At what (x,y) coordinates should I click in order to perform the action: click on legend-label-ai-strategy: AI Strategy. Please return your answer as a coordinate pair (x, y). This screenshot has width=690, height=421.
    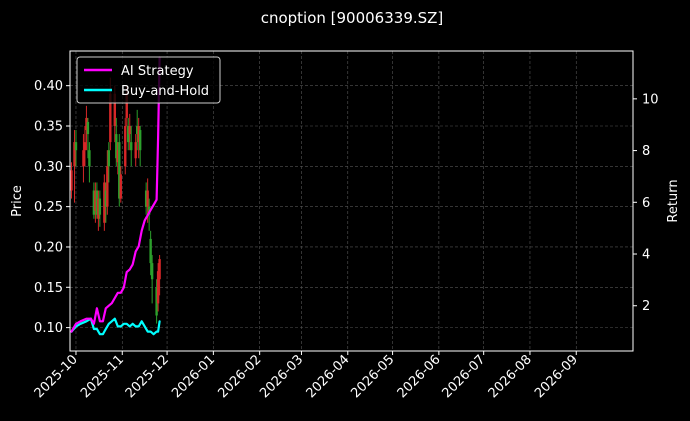
    Looking at the image, I should click on (157, 71).